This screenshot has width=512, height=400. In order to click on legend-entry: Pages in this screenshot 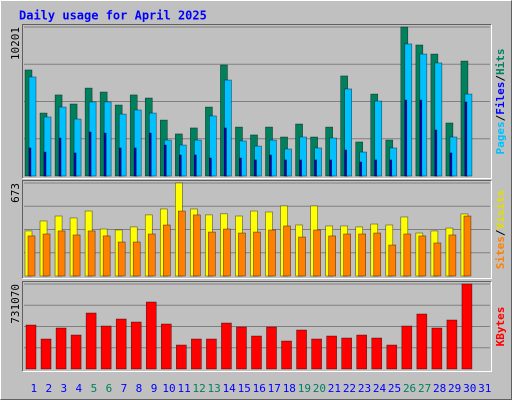, I will do `click(500, 137)`.